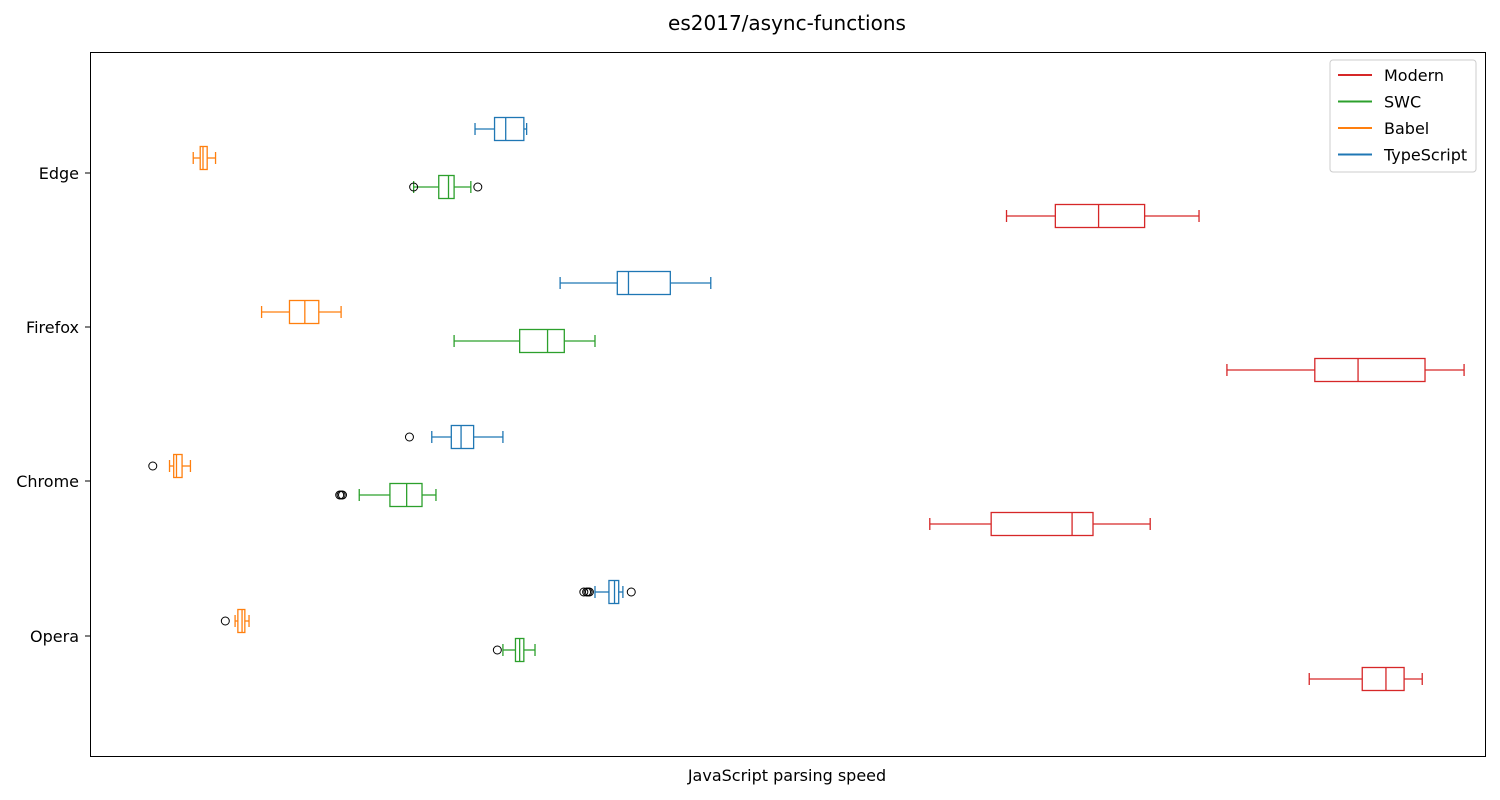 The height and width of the screenshot is (800, 1500). Describe the element at coordinates (1402, 102) in the screenshot. I see `legend-label-swc: SWC` at that location.